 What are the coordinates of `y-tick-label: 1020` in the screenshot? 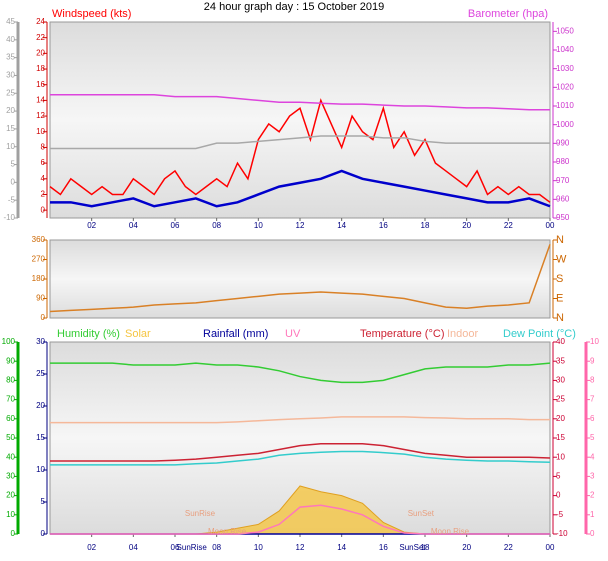 It's located at (565, 86).